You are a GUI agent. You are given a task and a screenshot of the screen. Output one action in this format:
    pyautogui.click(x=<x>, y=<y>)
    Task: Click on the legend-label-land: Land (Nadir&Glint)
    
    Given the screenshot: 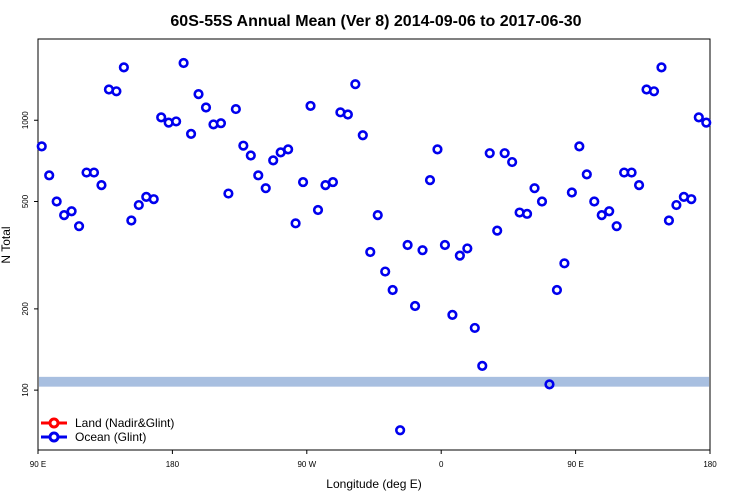 What is the action you would take?
    pyautogui.click(x=124, y=423)
    